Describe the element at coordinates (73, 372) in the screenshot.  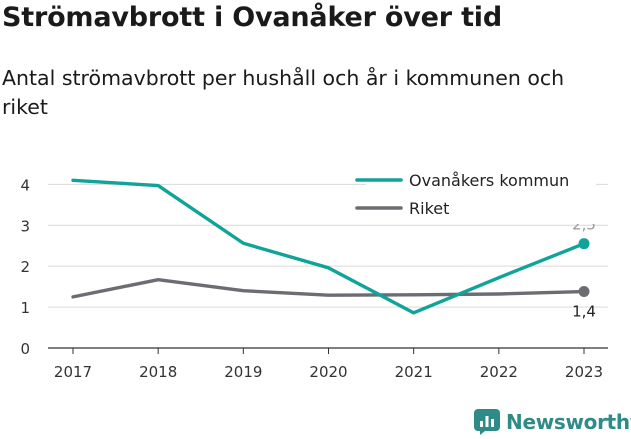
I see `x-tick-label: 2017` at that location.